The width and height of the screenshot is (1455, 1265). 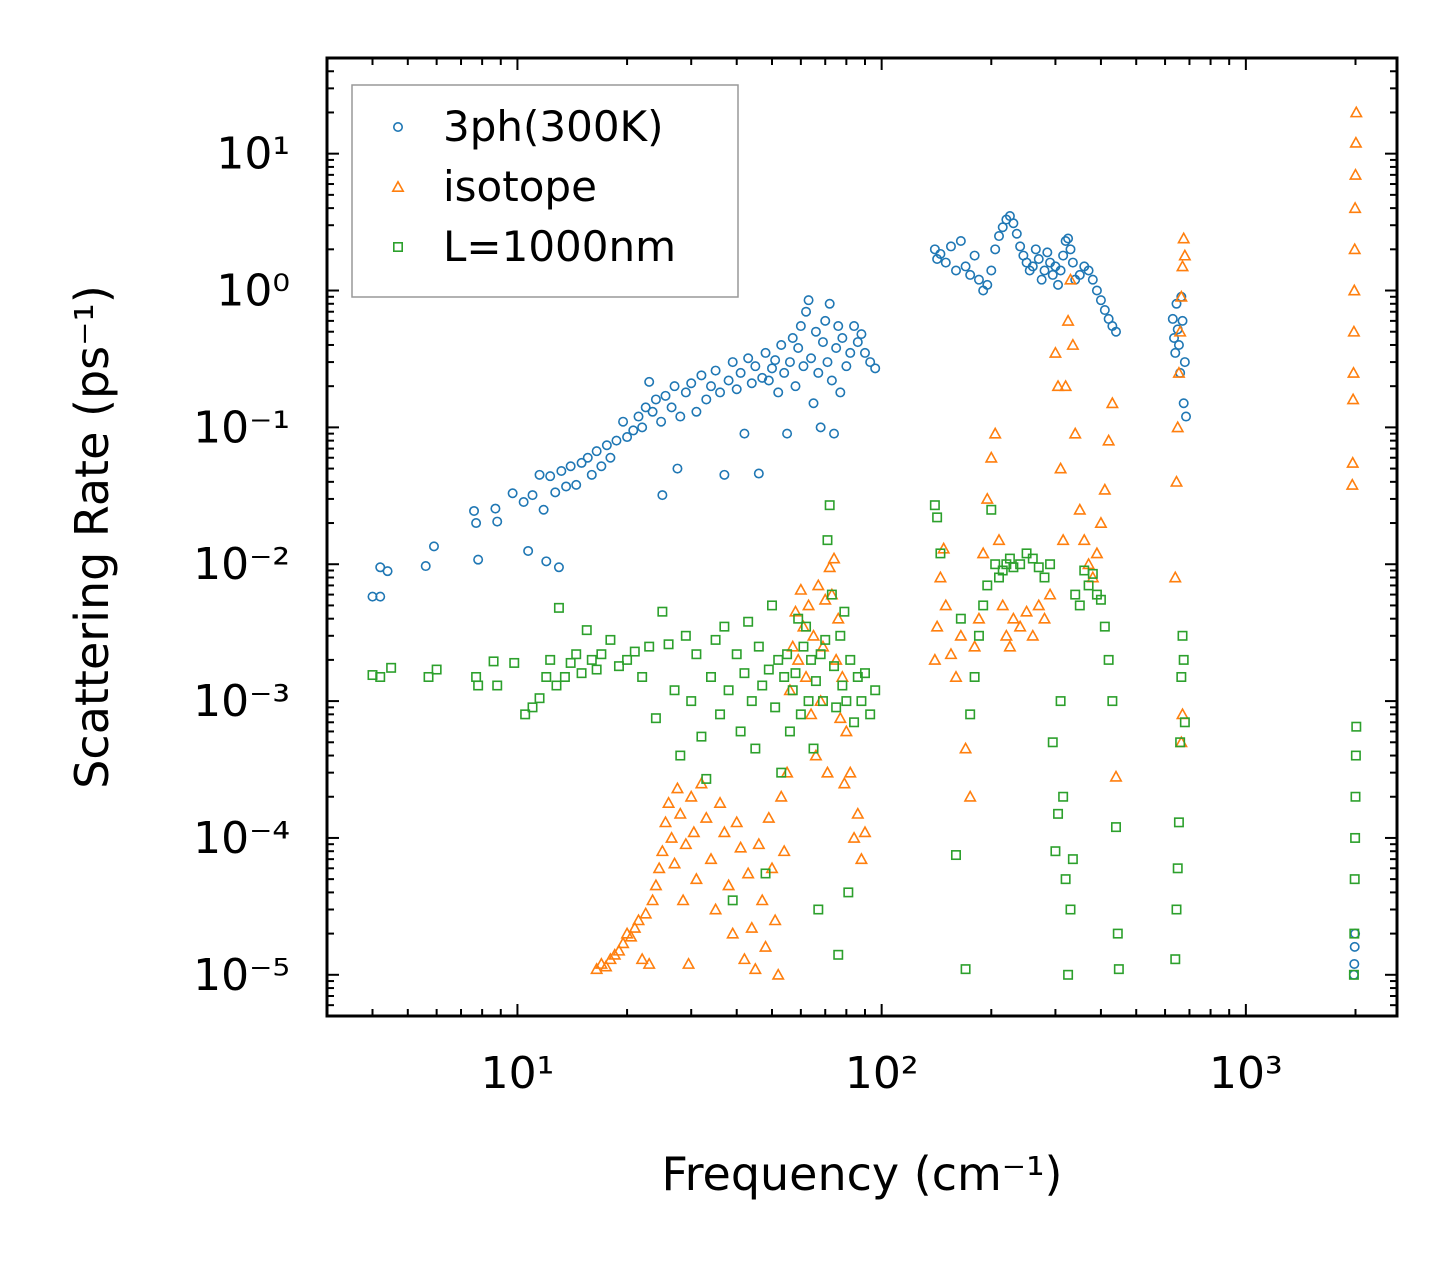 I want to click on x-tick-label: 10², so click(x=882, y=1073).